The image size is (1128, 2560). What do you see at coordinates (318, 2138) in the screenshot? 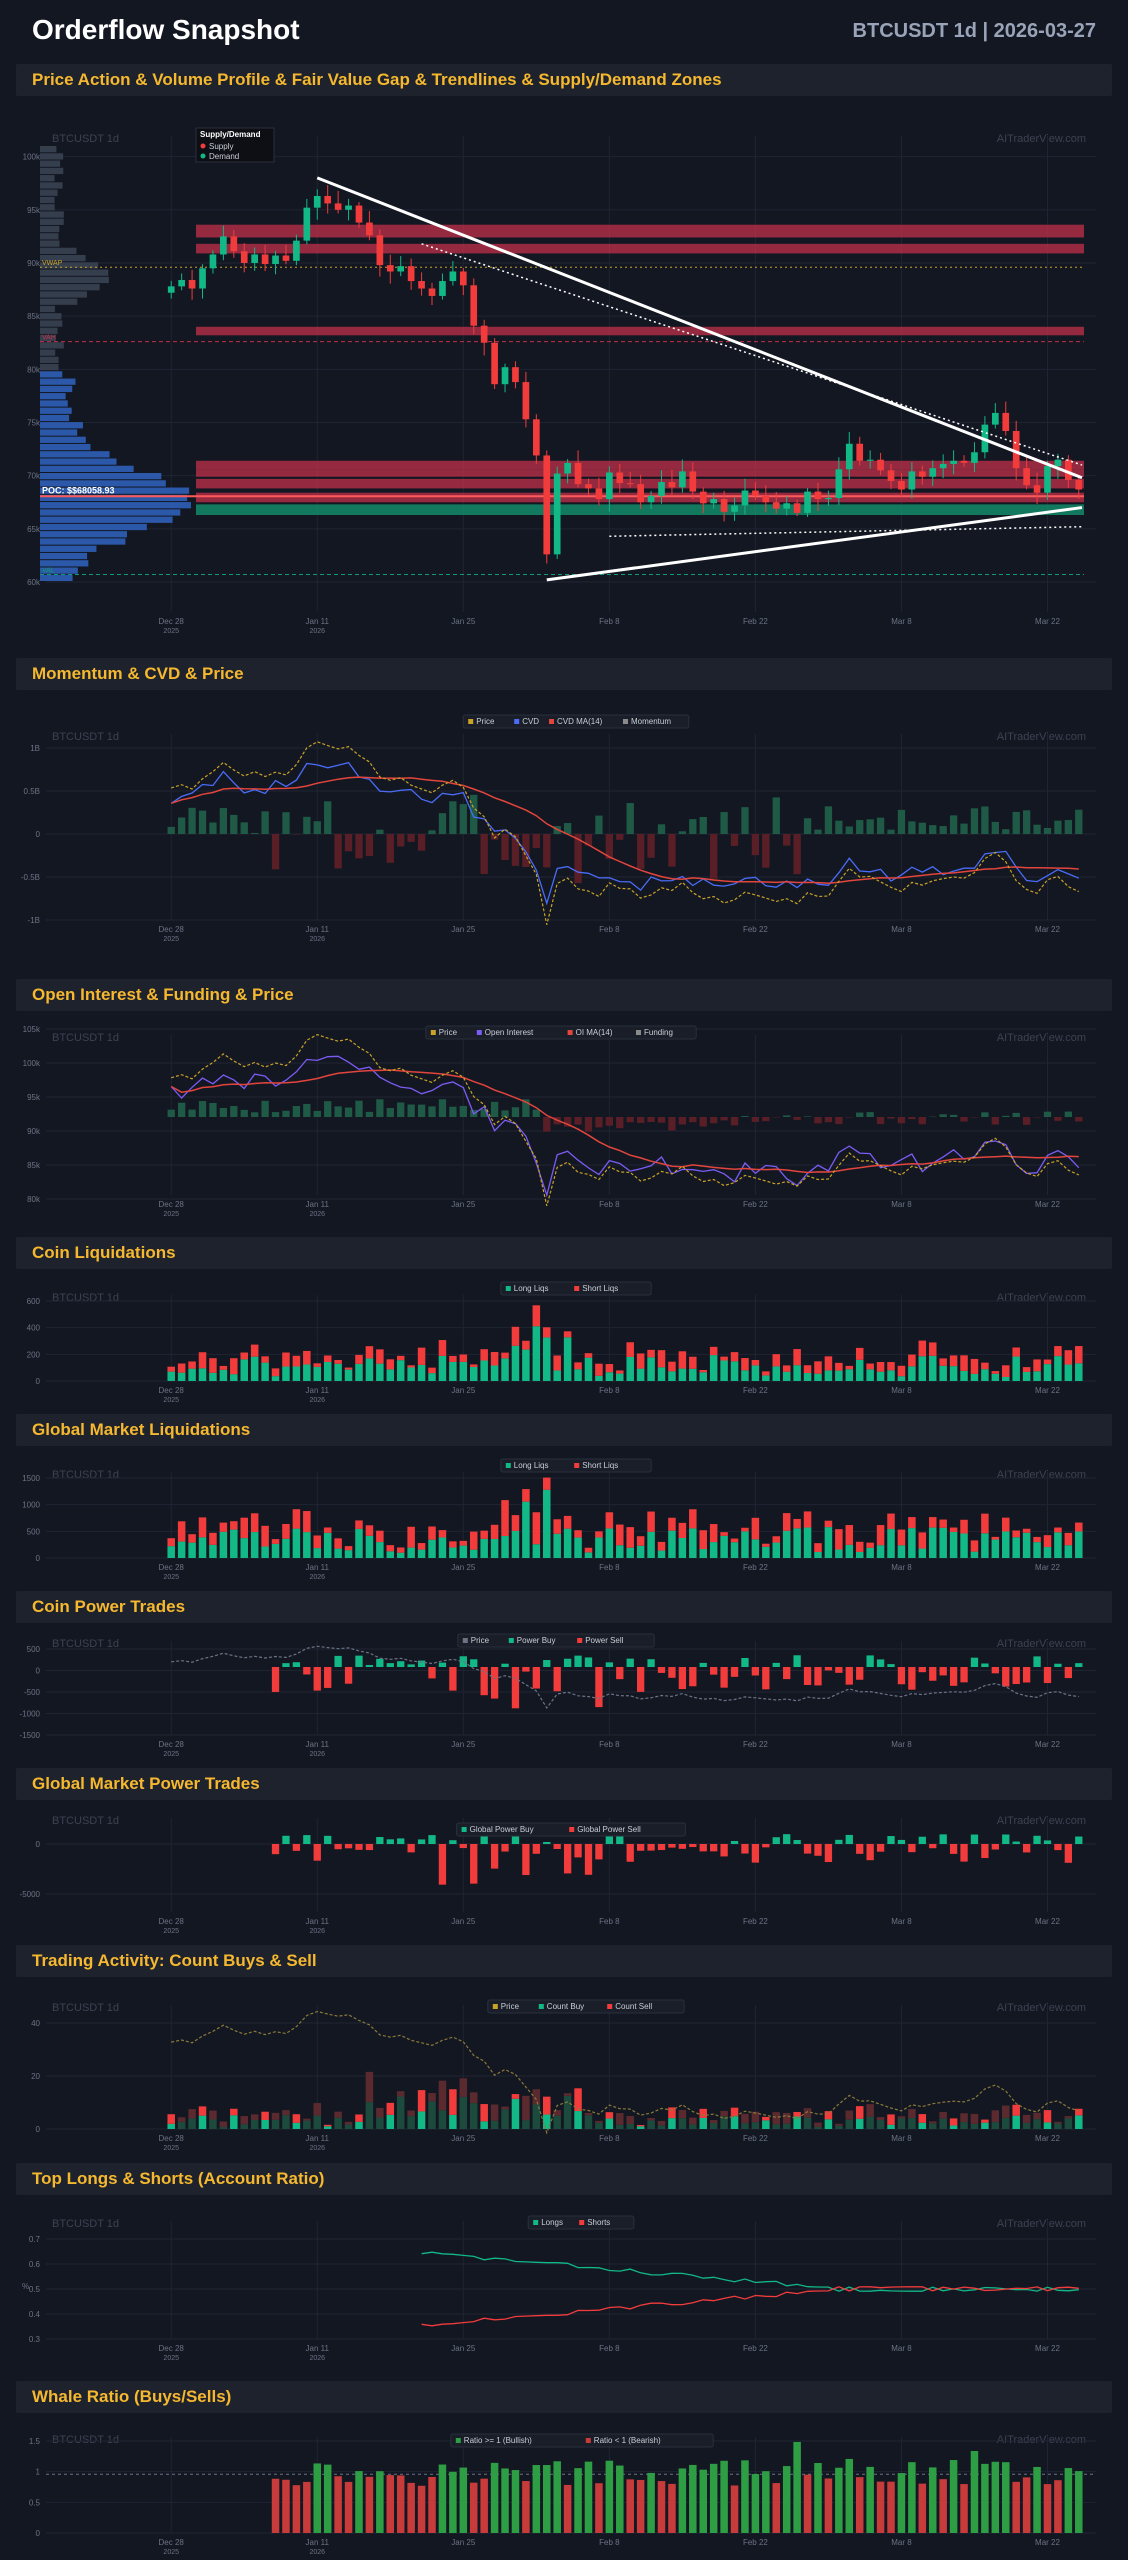
I see `count-x-tick-label: Jan 11` at bounding box center [318, 2138].